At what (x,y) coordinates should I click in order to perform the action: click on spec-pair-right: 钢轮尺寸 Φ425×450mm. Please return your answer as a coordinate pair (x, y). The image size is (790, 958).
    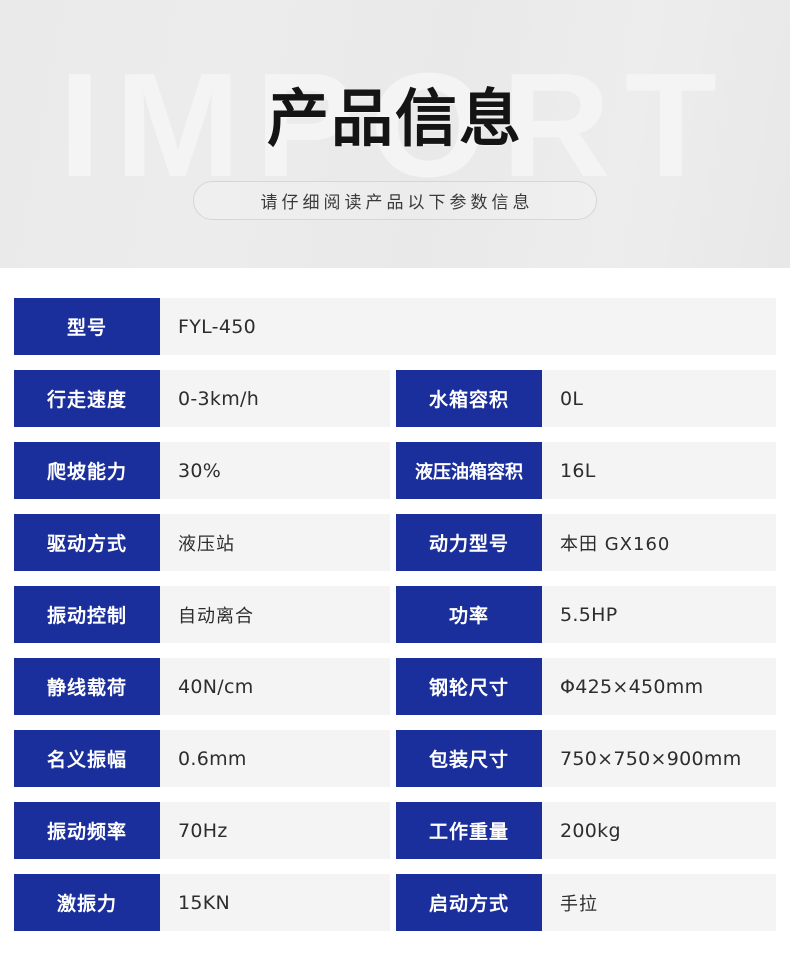
    Looking at the image, I should click on (586, 686).